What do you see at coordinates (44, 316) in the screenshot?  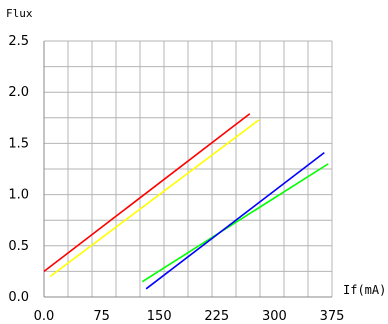 I see `x-tick-label: 0.0` at bounding box center [44, 316].